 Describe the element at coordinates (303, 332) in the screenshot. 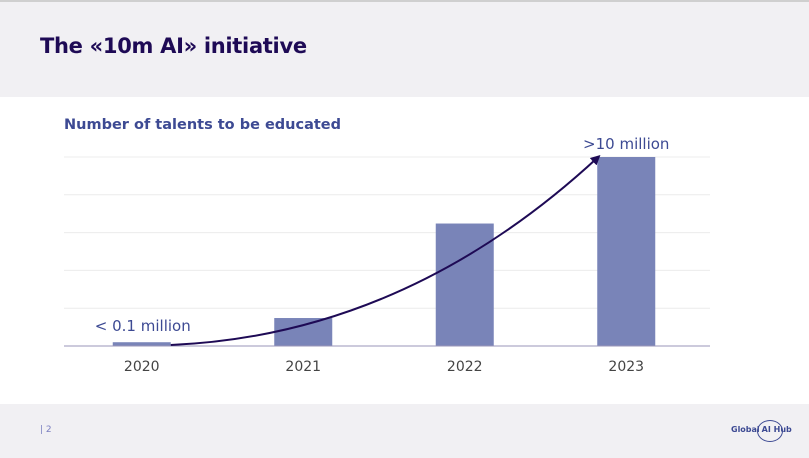

I see `bar-2021` at that location.